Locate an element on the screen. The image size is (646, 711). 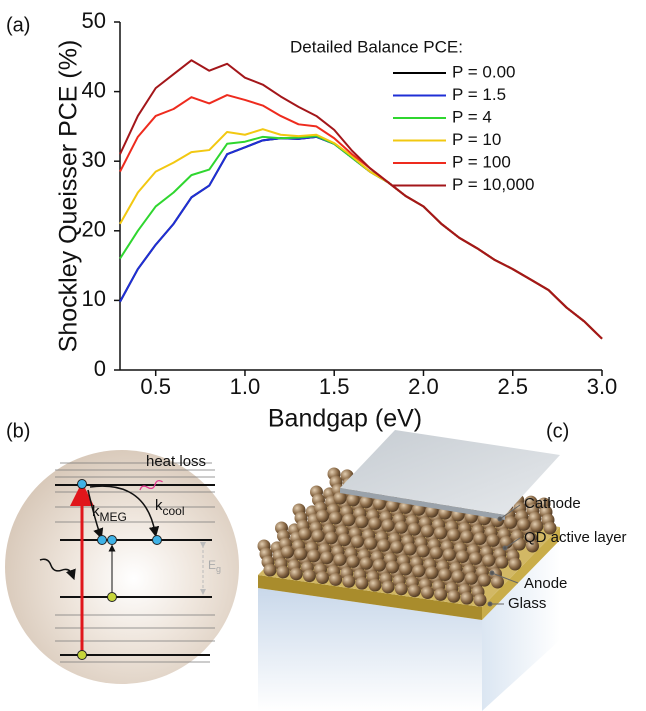
panel-label: (c) is located at coordinates (557, 431).